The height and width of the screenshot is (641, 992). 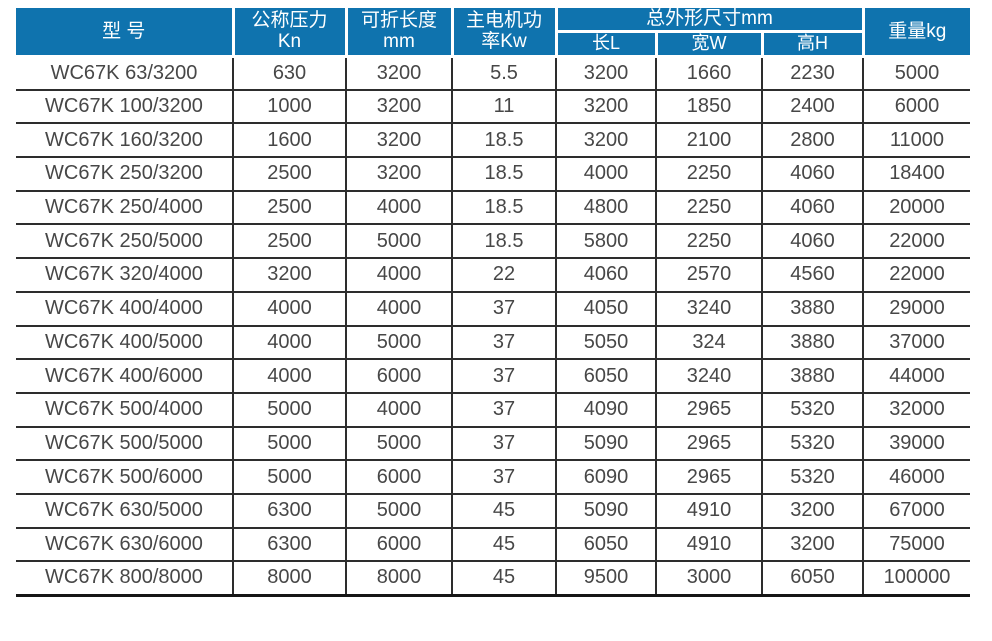 I want to click on cell-width-w: 3240, so click(x=709, y=376).